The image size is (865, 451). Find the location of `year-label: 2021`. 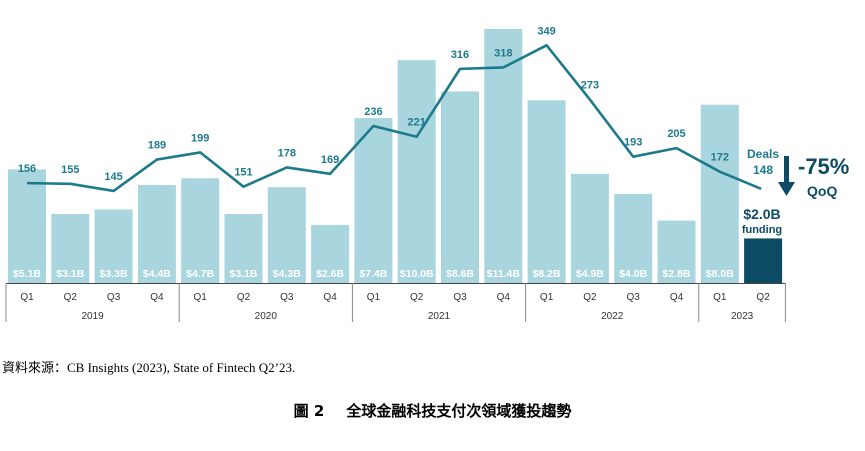

year-label: 2021 is located at coordinates (439, 316).